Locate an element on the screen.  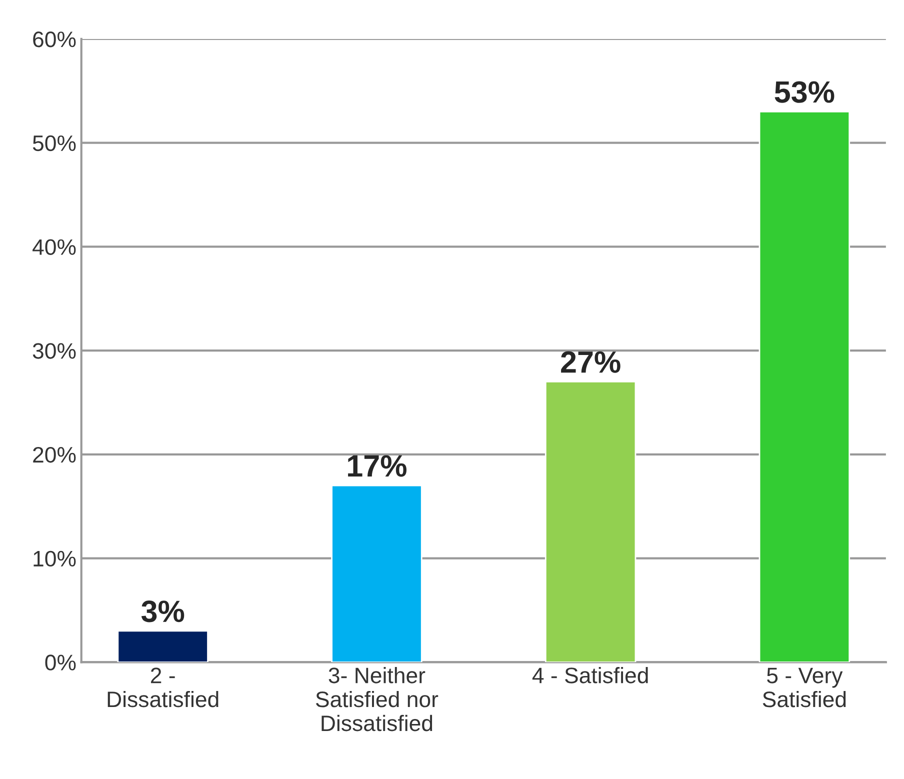
y-tick-label: 20% is located at coordinates (54, 454).